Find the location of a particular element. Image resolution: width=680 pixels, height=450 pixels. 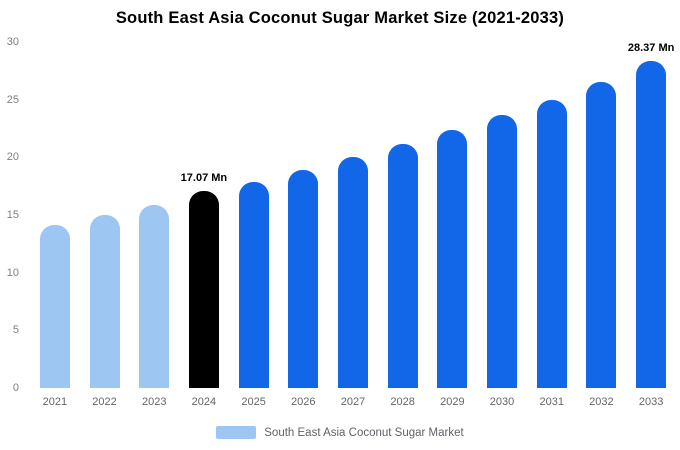

bar-value-label: 28.37 Mn is located at coordinates (651, 47).